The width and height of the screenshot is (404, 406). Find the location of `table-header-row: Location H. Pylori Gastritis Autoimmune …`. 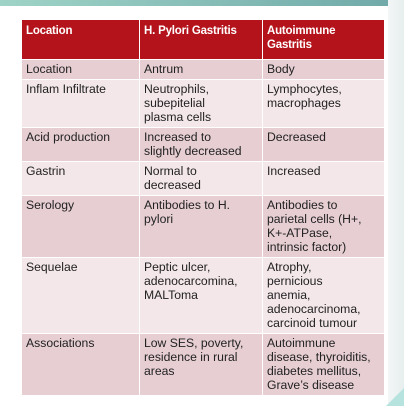

table-header-row: Location H. Pylori Gastritis Autoimmune … is located at coordinates (203, 39).